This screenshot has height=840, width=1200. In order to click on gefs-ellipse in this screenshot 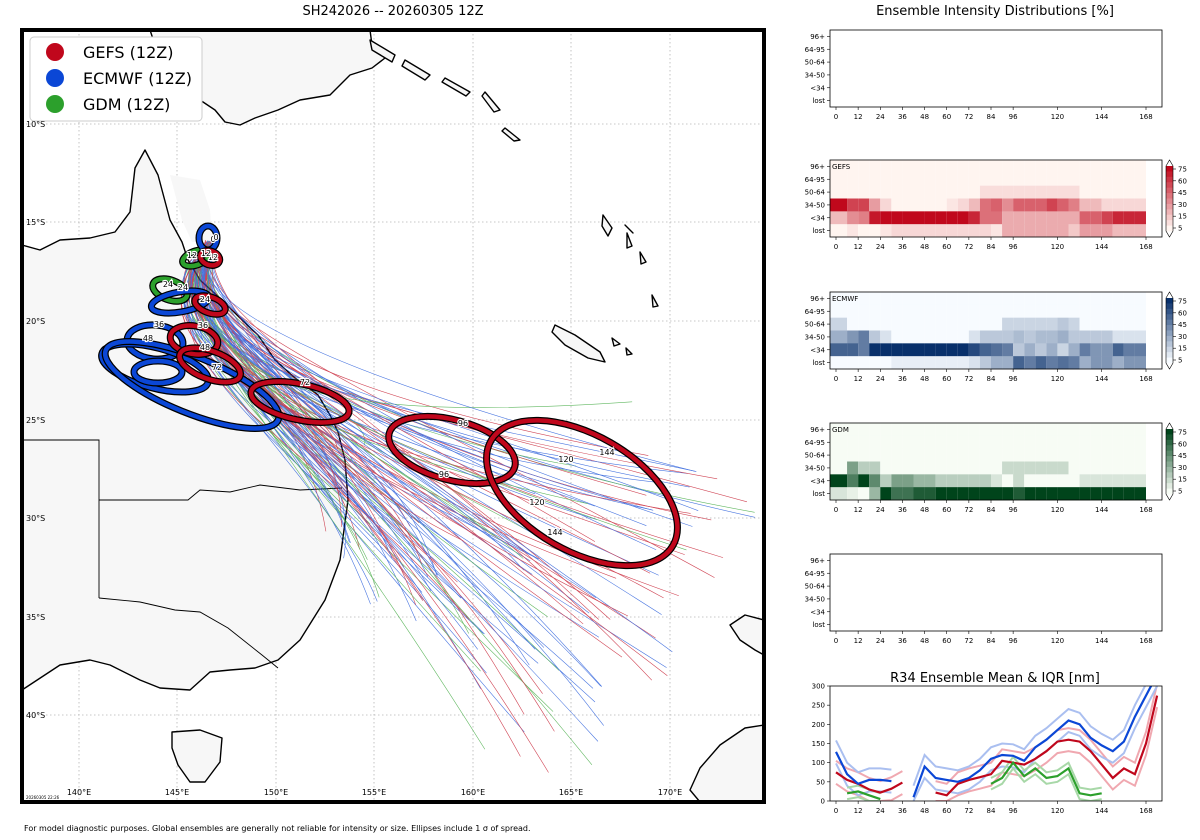, I will do `click(194, 340)`.